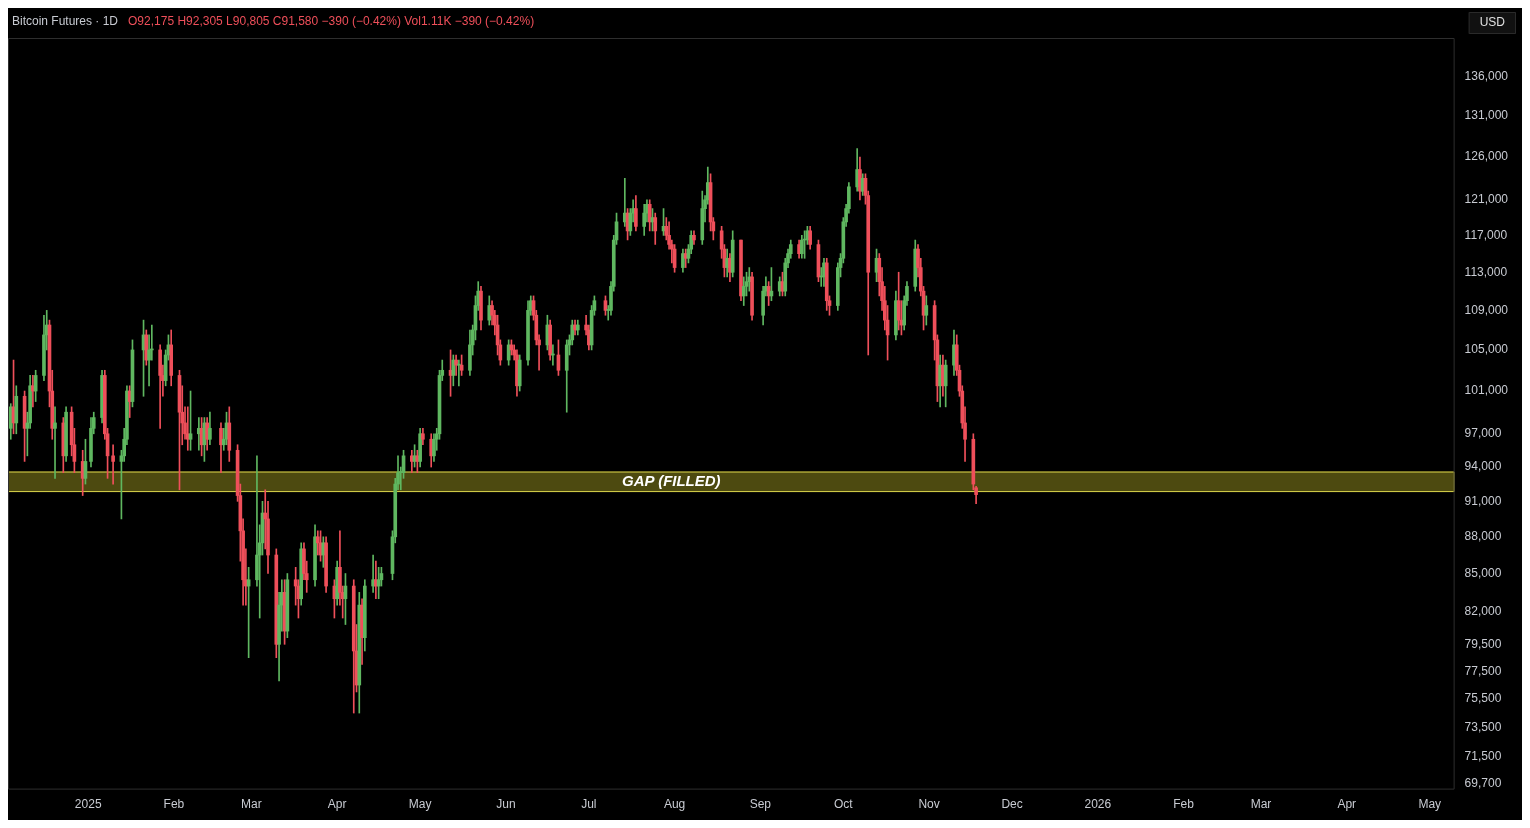 The image size is (1530, 828). Describe the element at coordinates (1486, 199) in the screenshot. I see `y-tick-label: 121,000` at that location.